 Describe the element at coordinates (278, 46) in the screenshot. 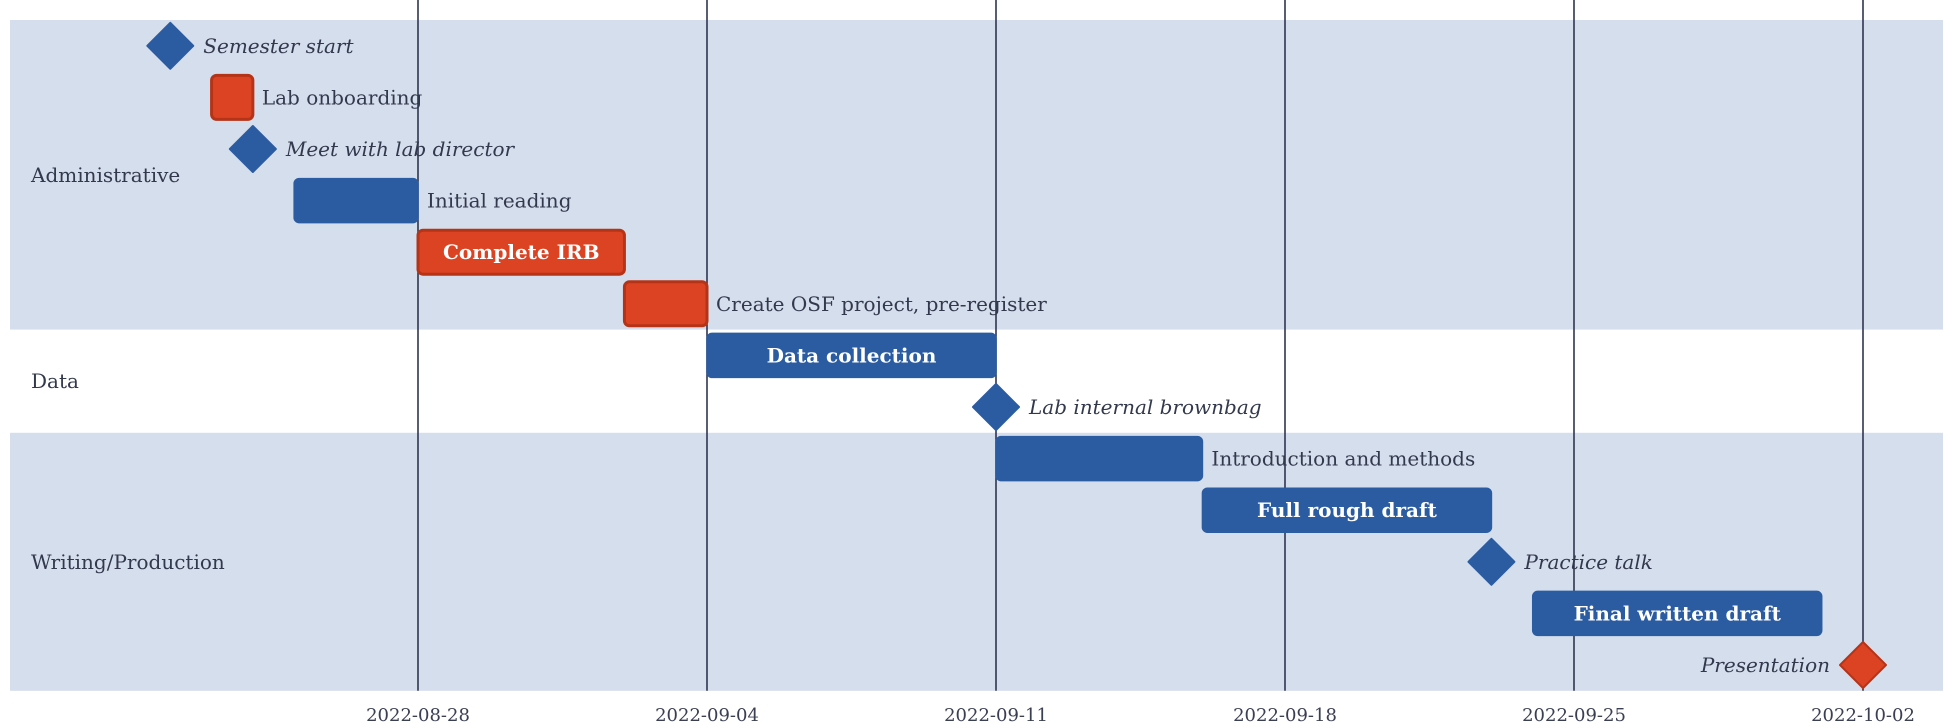

I see `task-label-semester-start: Semester start` at that location.